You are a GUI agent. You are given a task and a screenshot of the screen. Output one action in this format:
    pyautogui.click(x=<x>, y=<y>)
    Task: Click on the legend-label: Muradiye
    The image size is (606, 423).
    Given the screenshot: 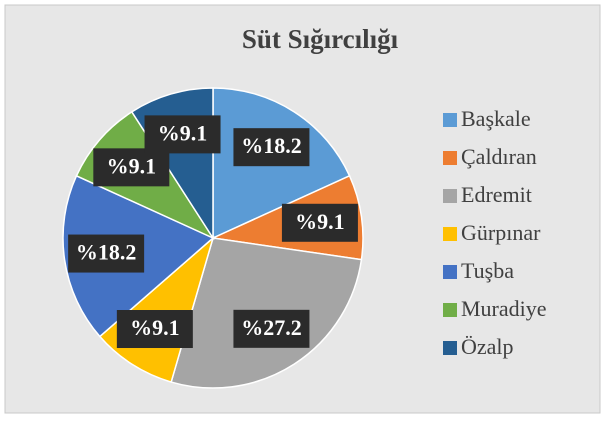 What is the action you would take?
    pyautogui.click(x=504, y=308)
    